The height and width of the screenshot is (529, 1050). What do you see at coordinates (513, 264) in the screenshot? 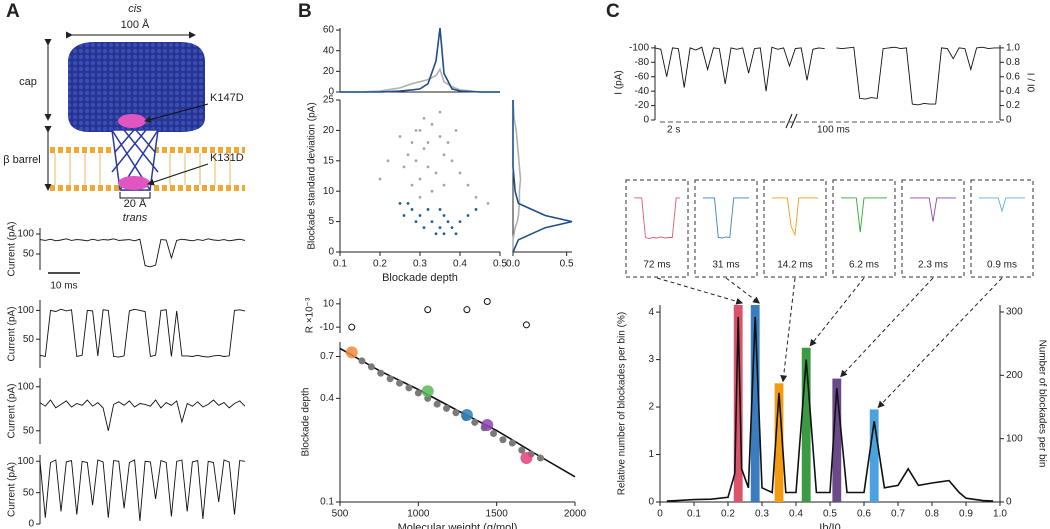
I see `x-tick-label: 0.0` at bounding box center [513, 264].